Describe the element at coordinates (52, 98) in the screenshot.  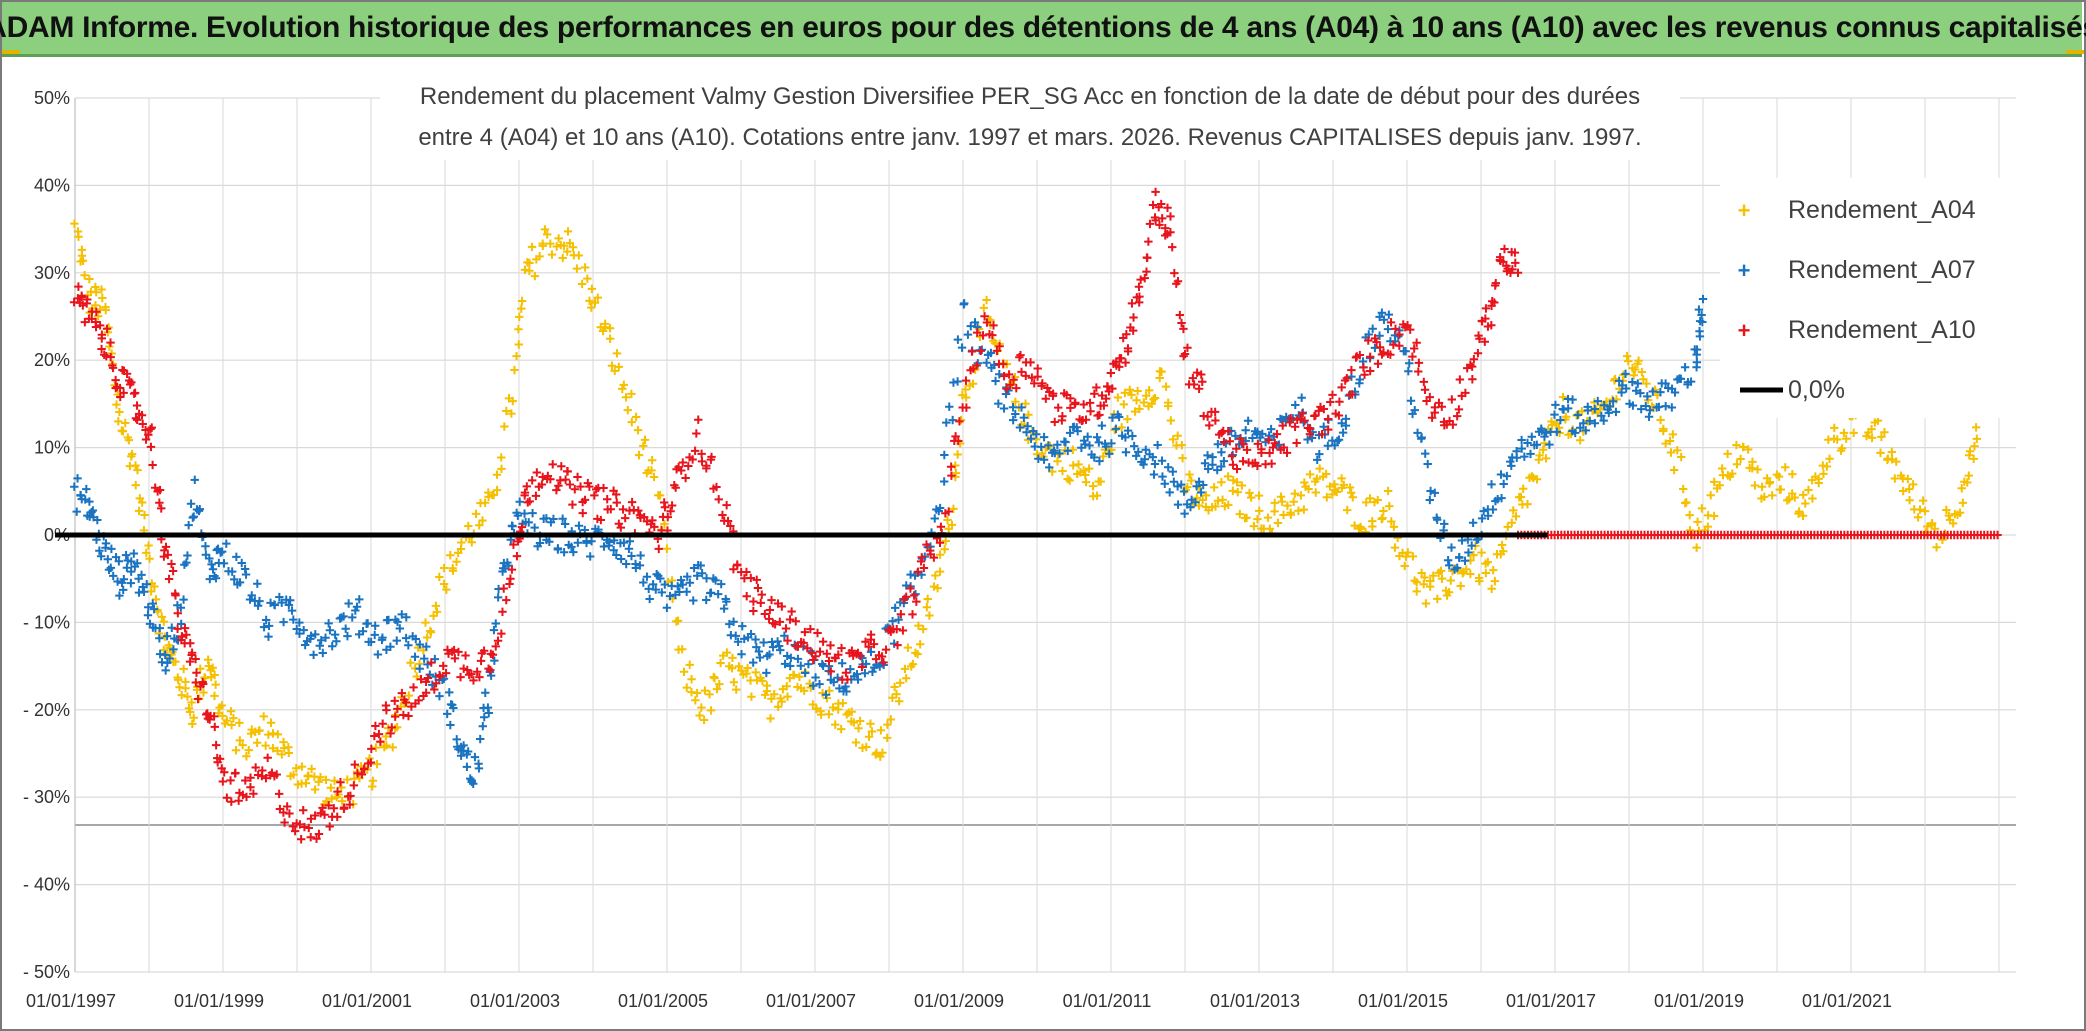
I see `y-tick-label: 50%` at that location.